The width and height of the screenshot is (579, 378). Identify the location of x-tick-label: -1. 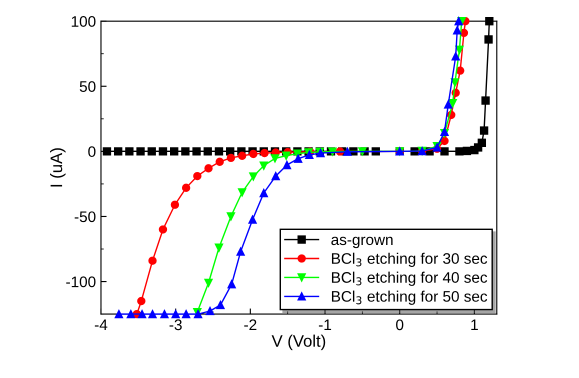
(325, 325).